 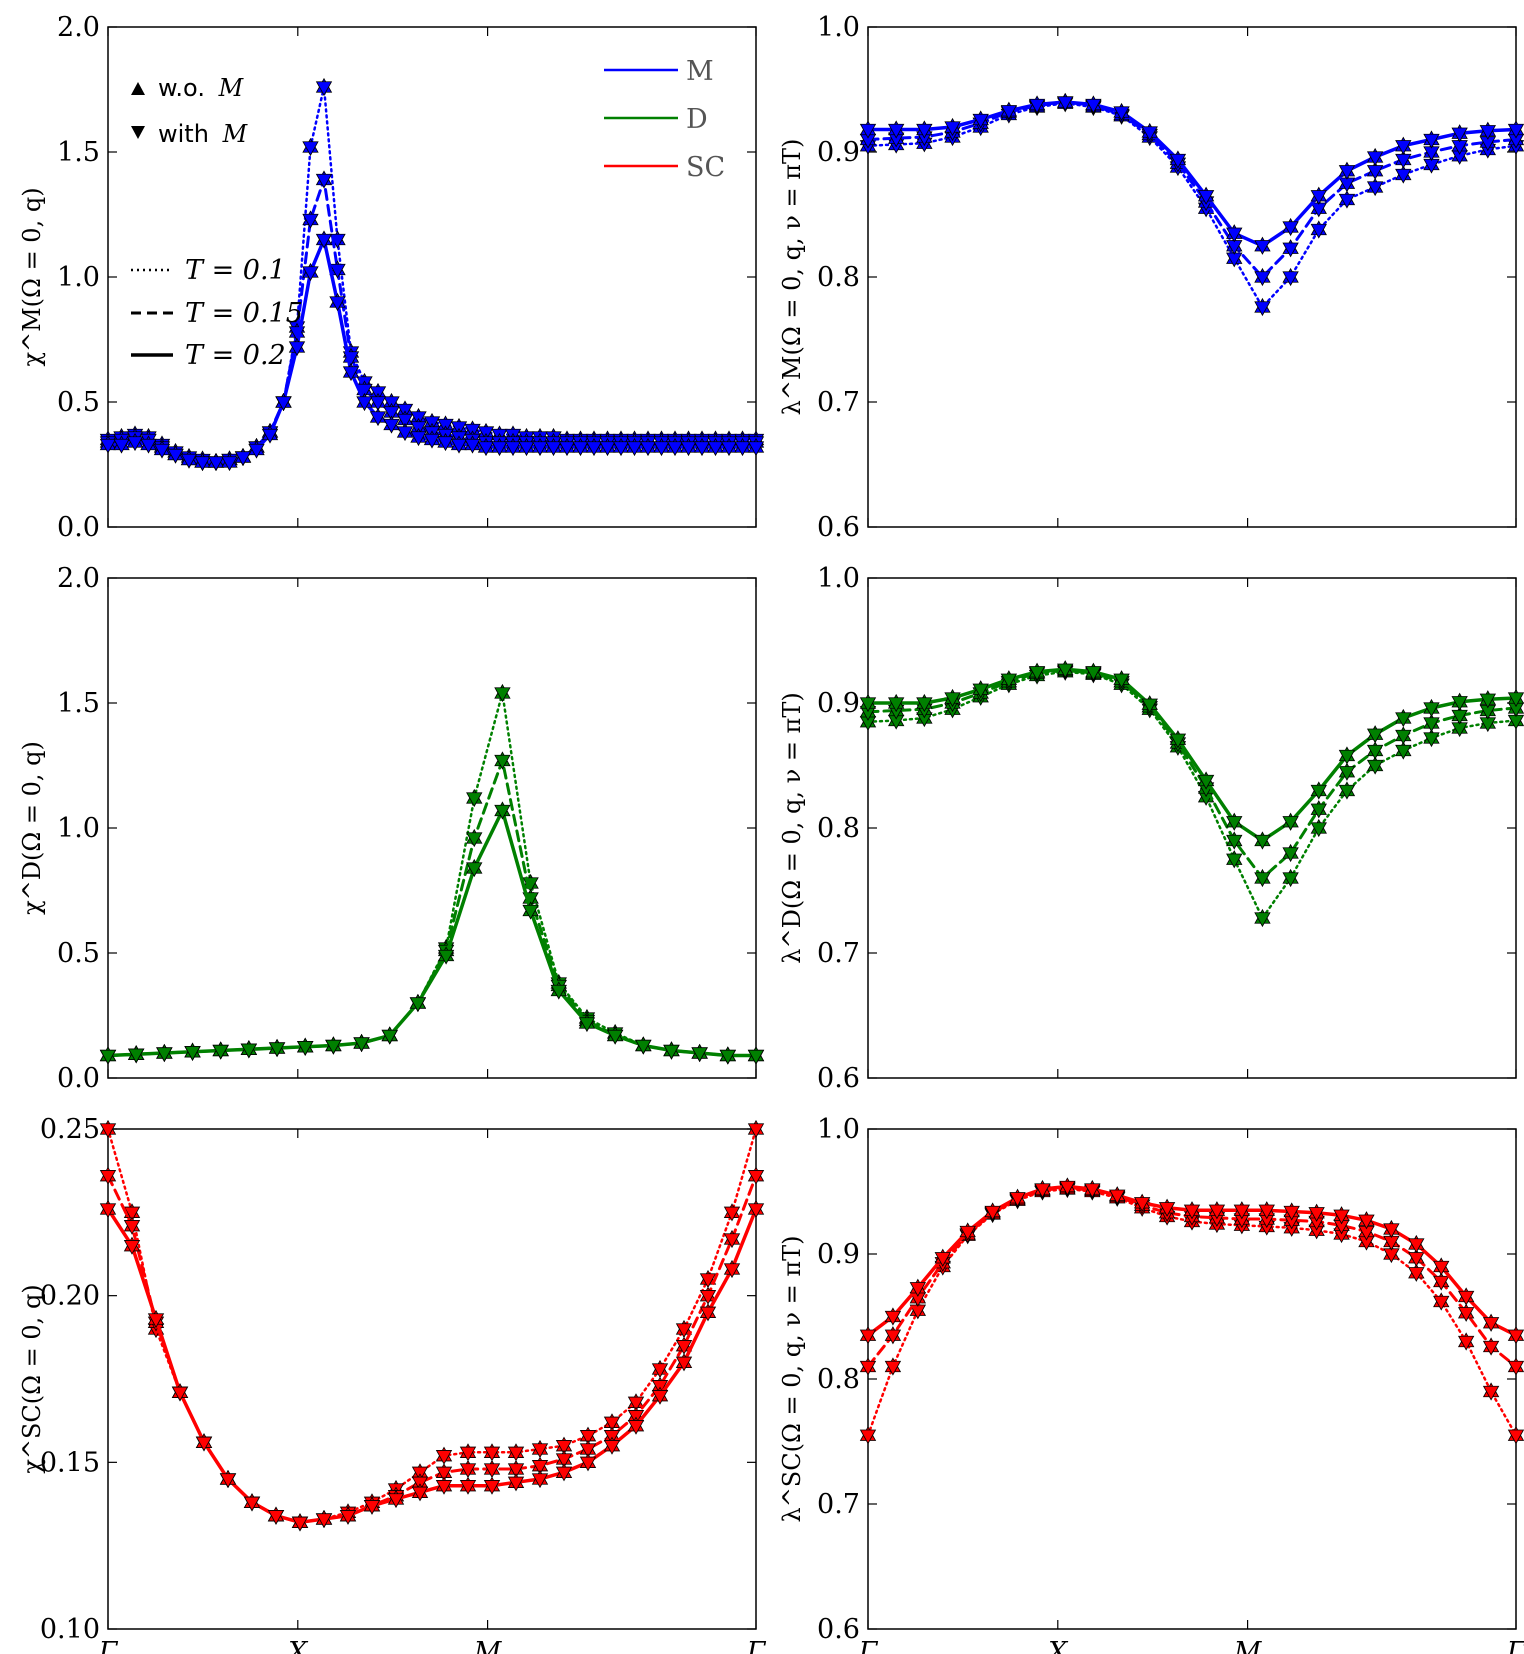 I want to click on y-tick-label: 0.20, so click(x=70, y=1296).